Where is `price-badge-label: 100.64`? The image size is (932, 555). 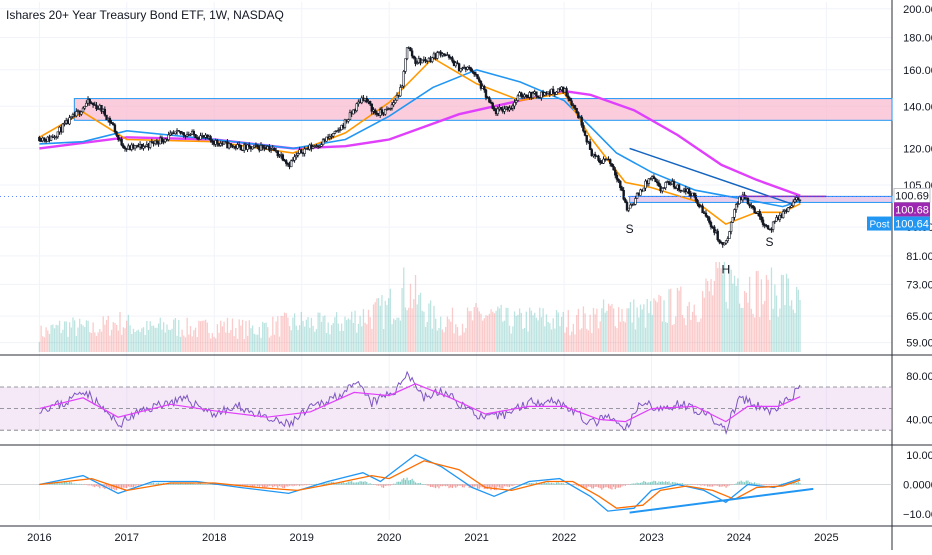 price-badge-label: 100.64 is located at coordinates (912, 225).